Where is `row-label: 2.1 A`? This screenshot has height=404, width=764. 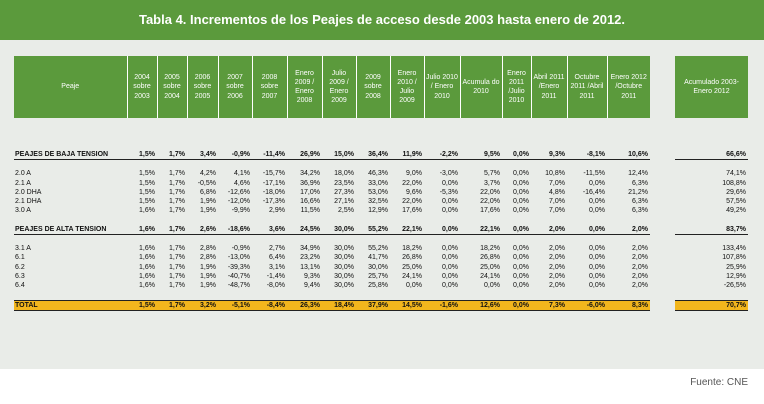
row-label: 2.1 A is located at coordinates (23, 183).